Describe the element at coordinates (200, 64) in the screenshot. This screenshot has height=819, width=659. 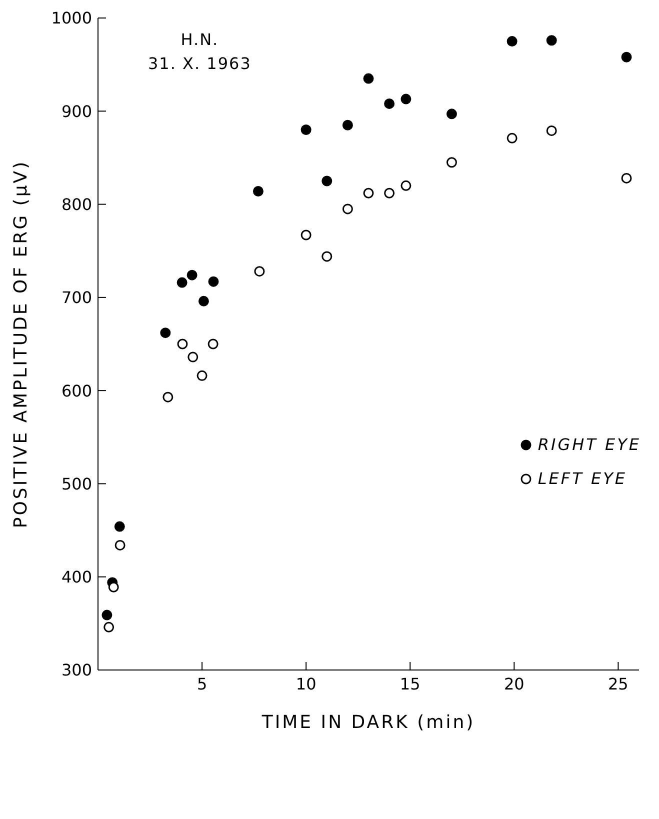
I see `annotation: 31. X. 1963` at that location.